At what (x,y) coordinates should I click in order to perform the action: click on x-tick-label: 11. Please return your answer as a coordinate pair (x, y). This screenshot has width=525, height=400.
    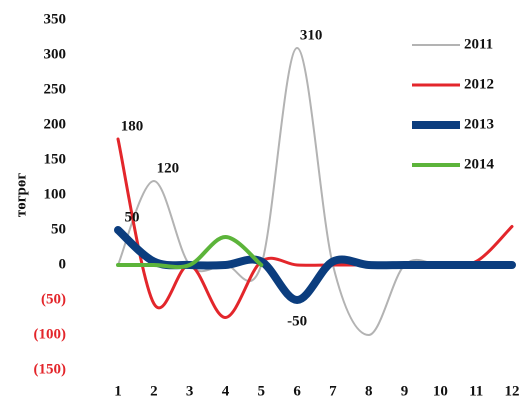
    Looking at the image, I should click on (476, 391).